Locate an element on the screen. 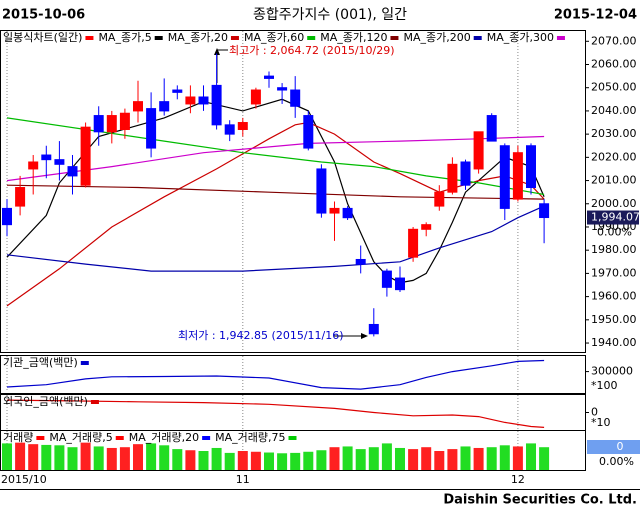 This screenshot has height=516, width=640. y-tick-label: 1960.00 is located at coordinates (614, 296).